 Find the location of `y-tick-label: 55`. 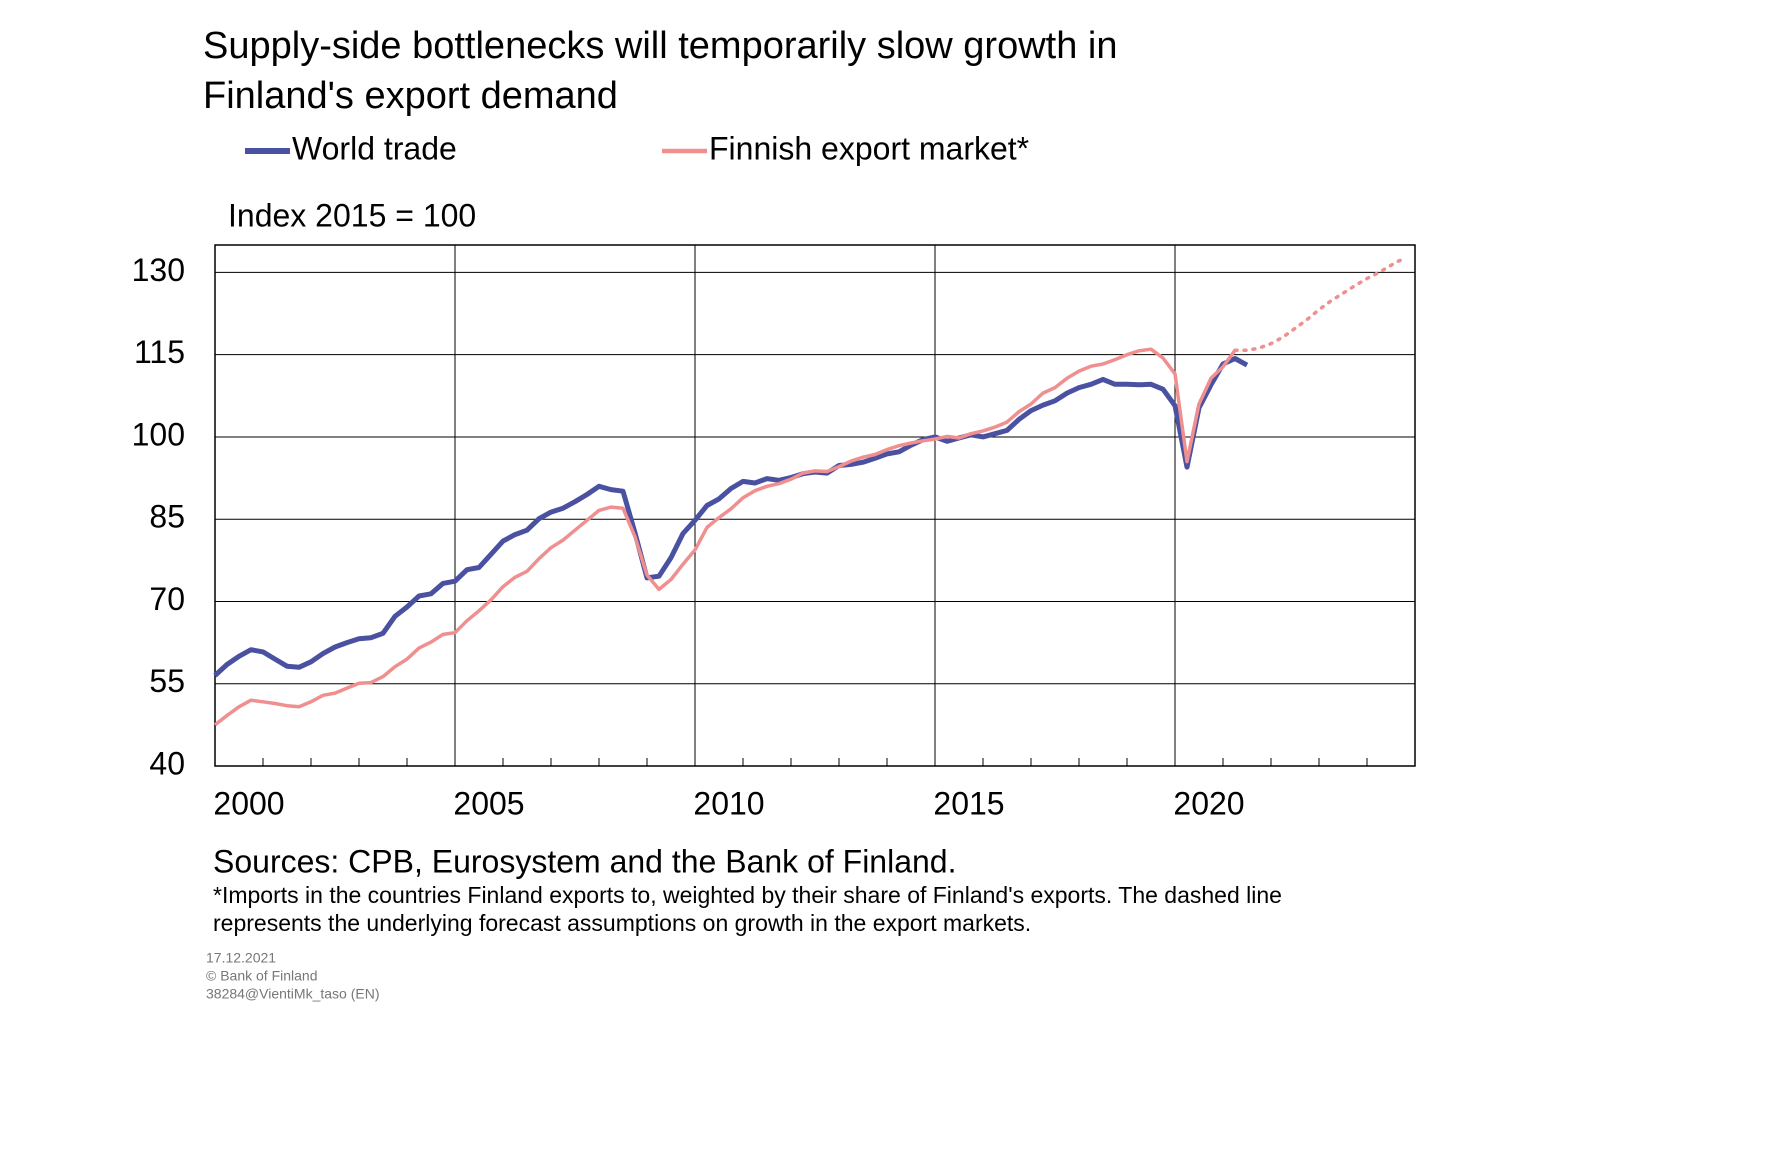

y-tick-label: 55 is located at coordinates (167, 681).